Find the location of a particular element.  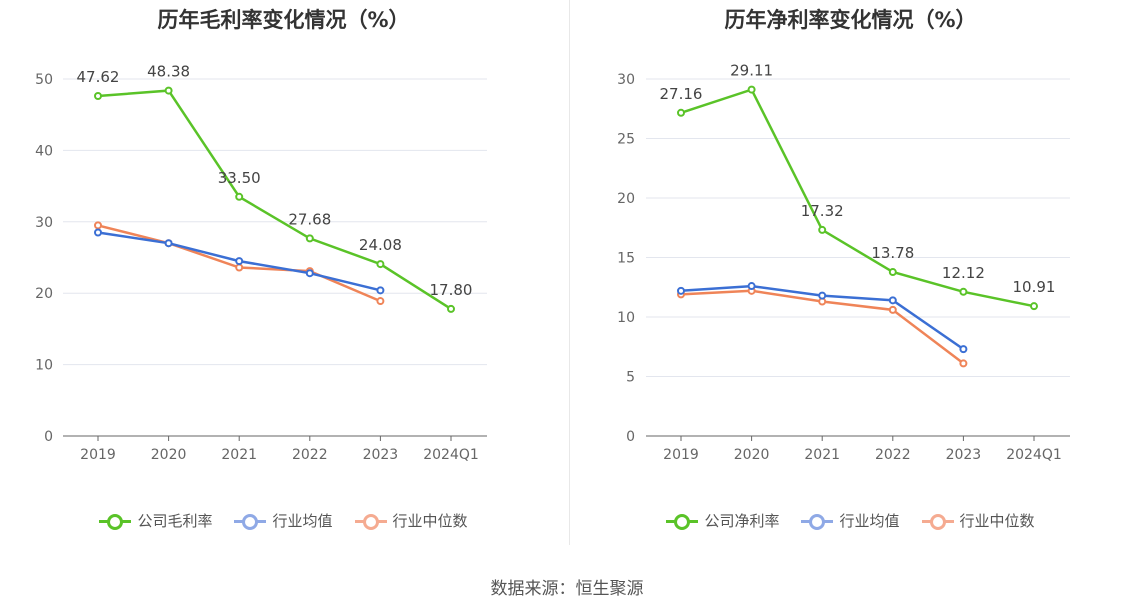

data-label: 13.78 is located at coordinates (892, 253).